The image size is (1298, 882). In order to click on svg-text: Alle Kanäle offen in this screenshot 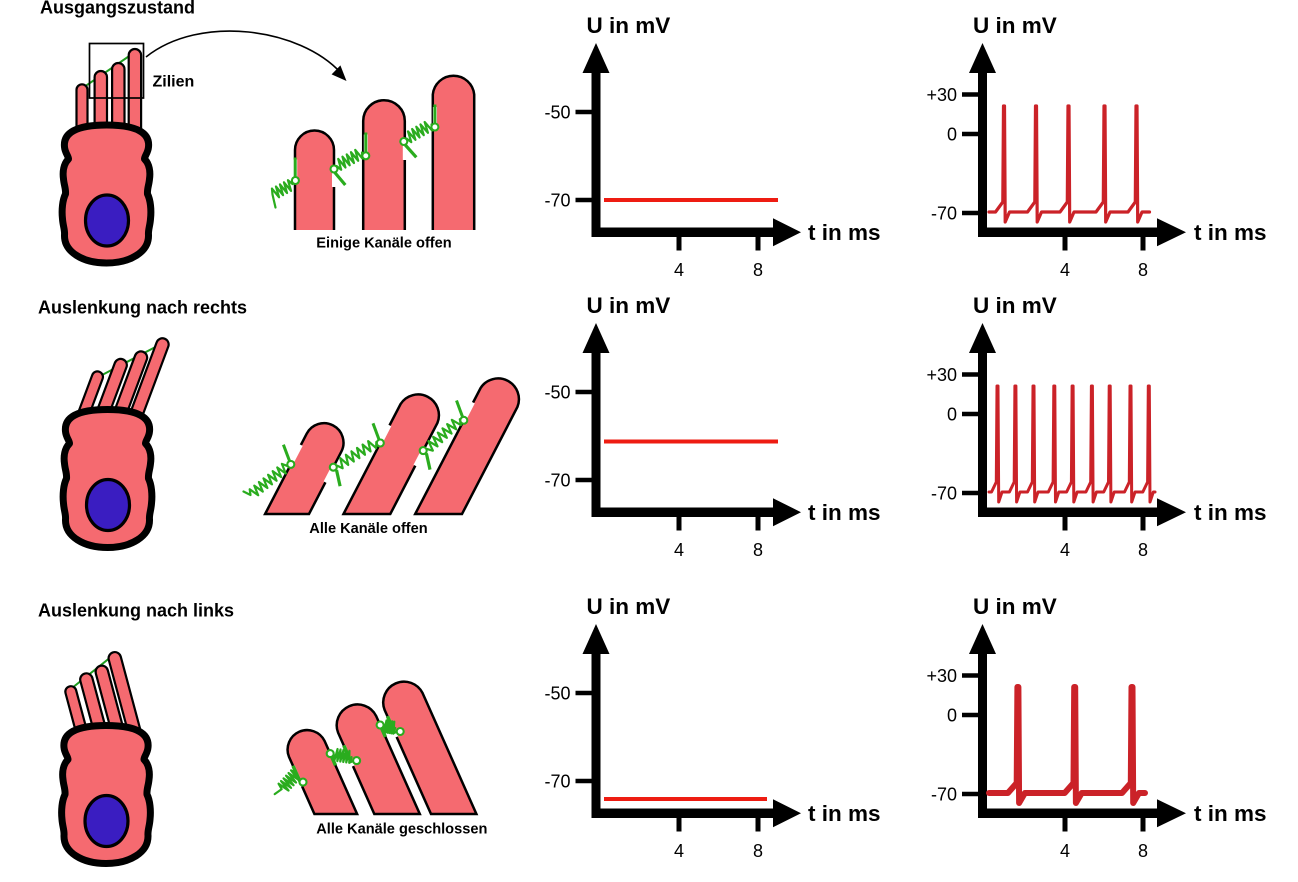, I will do `click(368, 529)`.